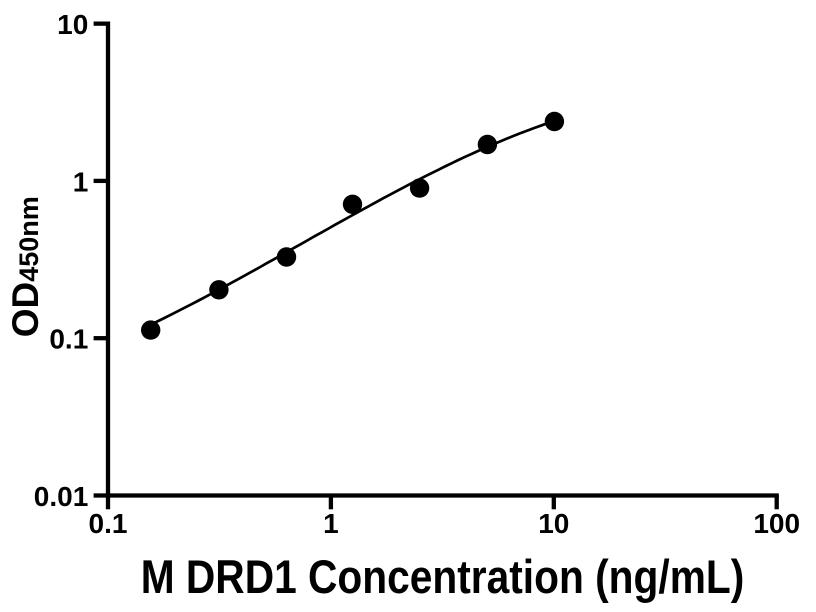 The image size is (816, 612). I want to click on svg-text: 100, so click(776, 523).